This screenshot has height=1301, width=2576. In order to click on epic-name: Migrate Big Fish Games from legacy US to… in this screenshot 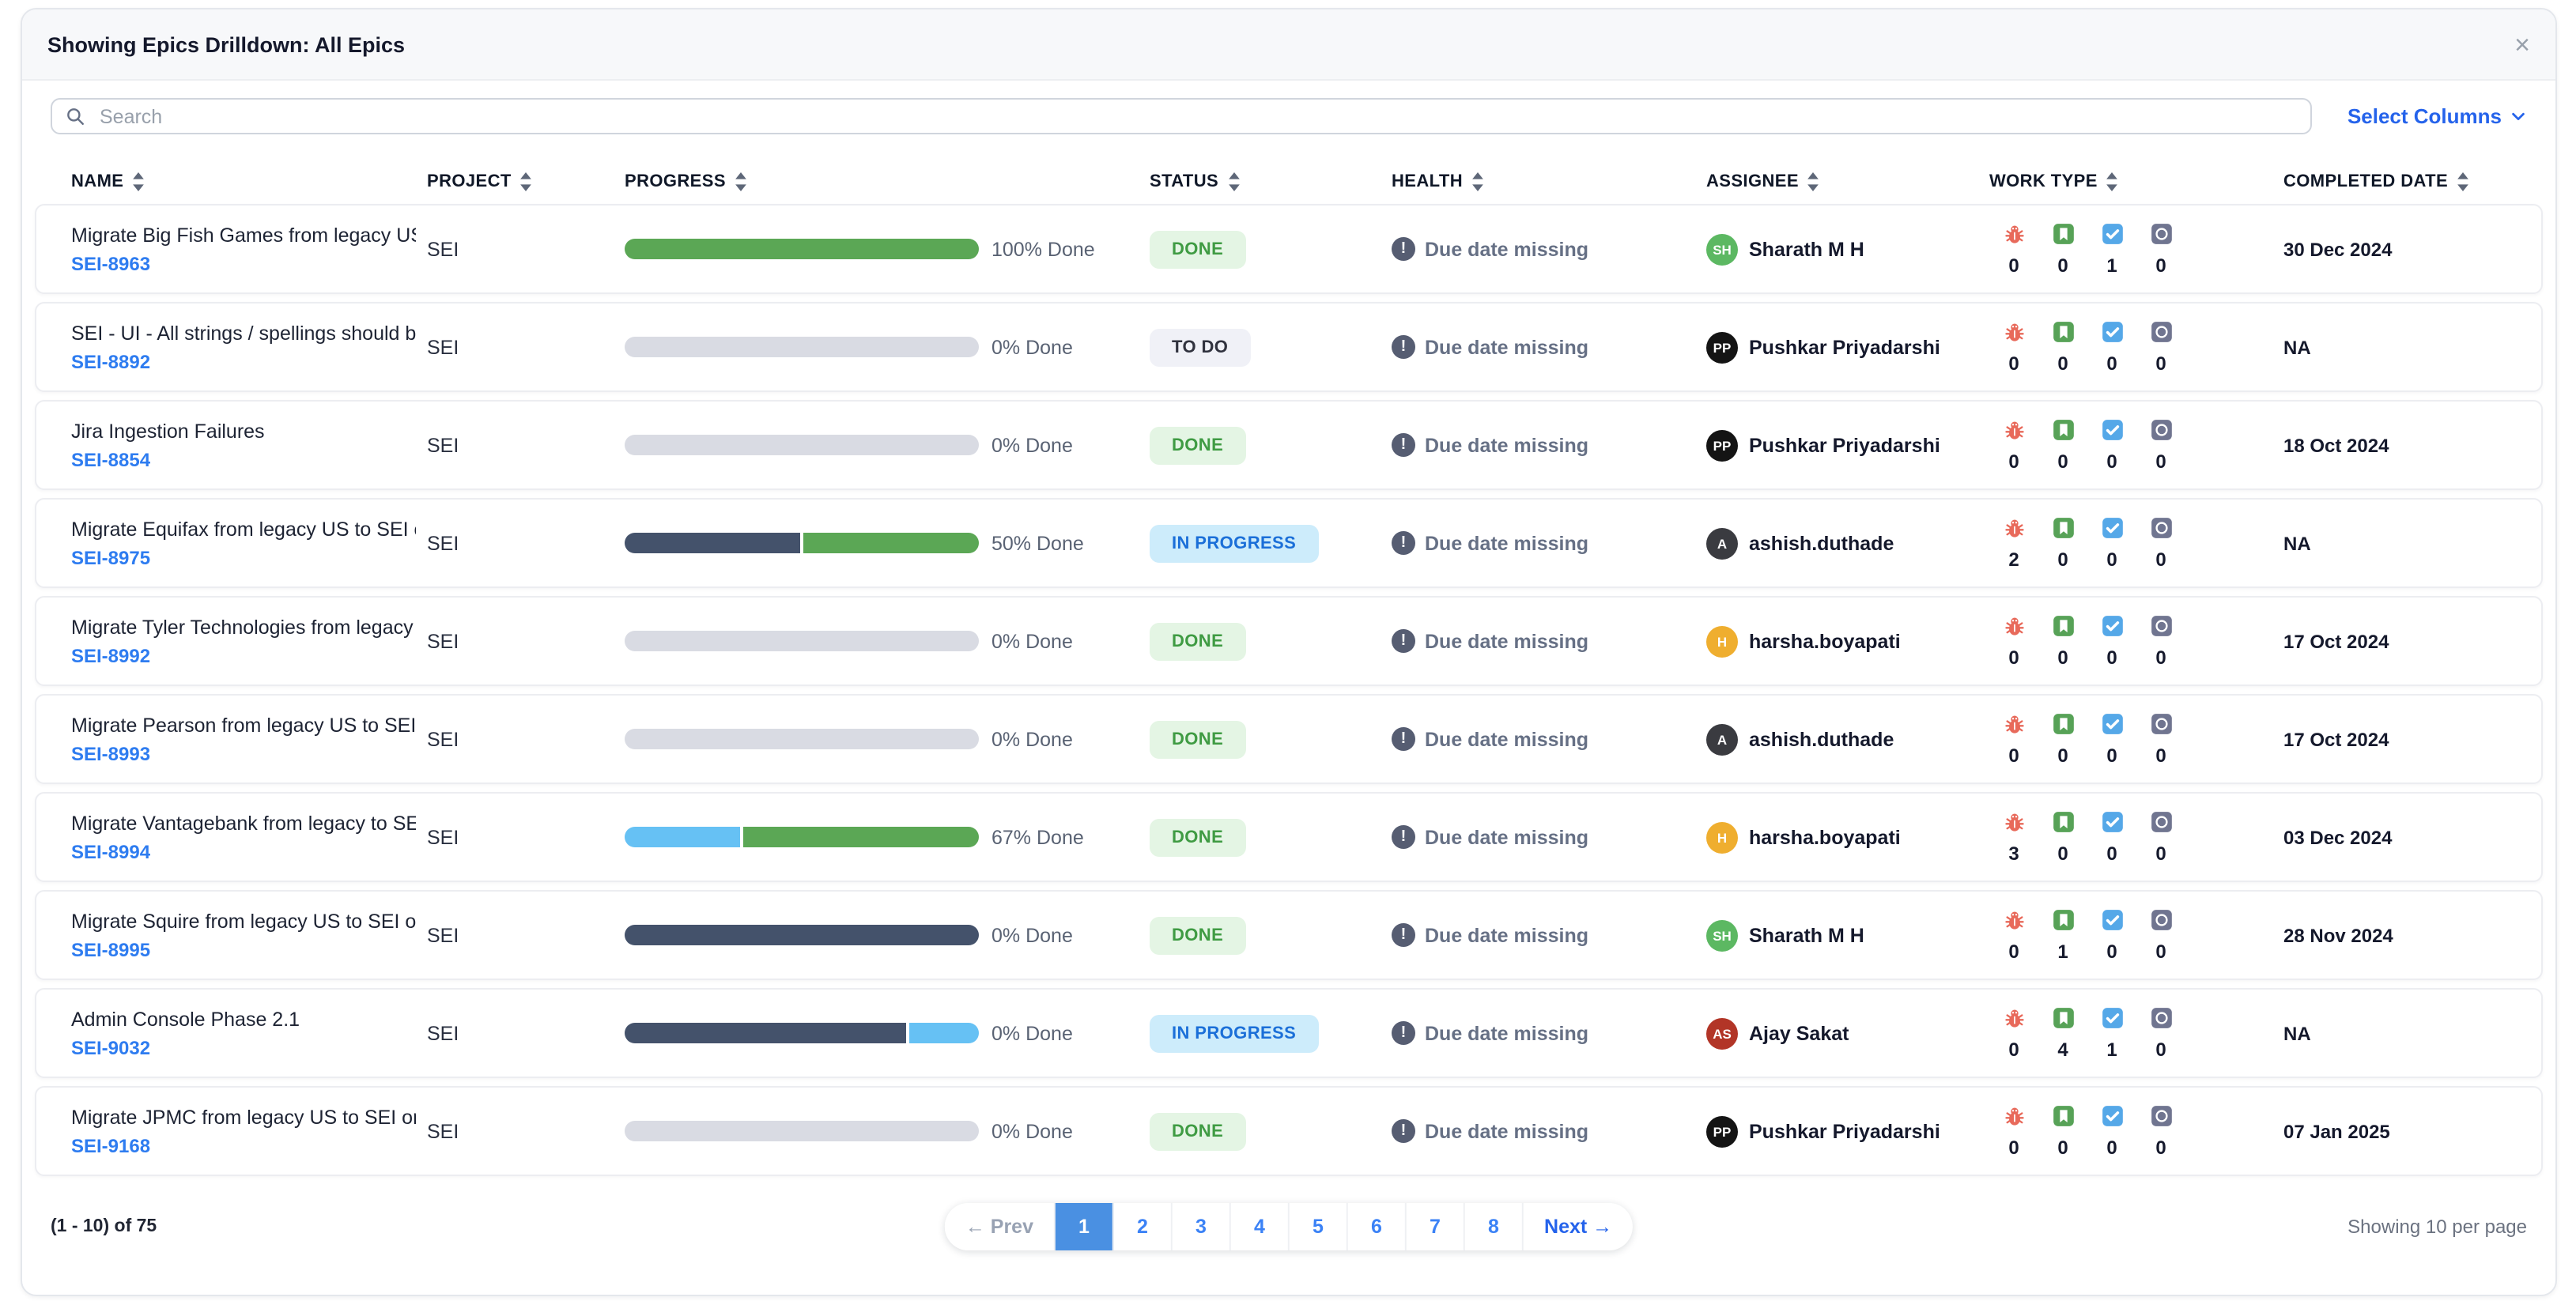, I will do `click(243, 235)`.